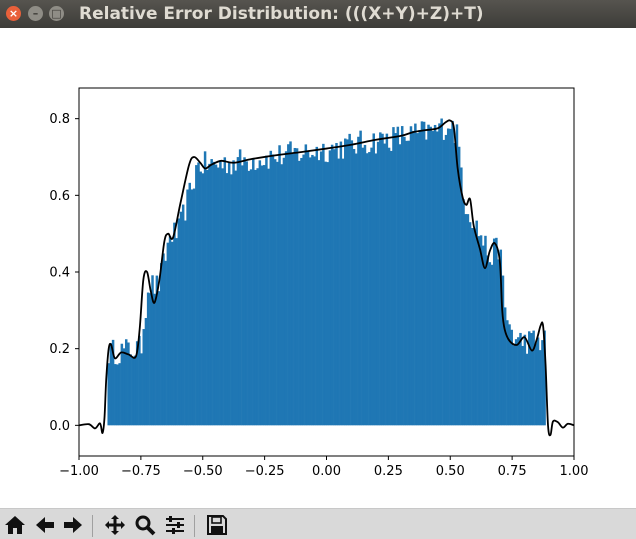 This screenshot has height=539, width=636. Describe the element at coordinates (512, 471) in the screenshot. I see `x-tick-label: 0.75` at that location.